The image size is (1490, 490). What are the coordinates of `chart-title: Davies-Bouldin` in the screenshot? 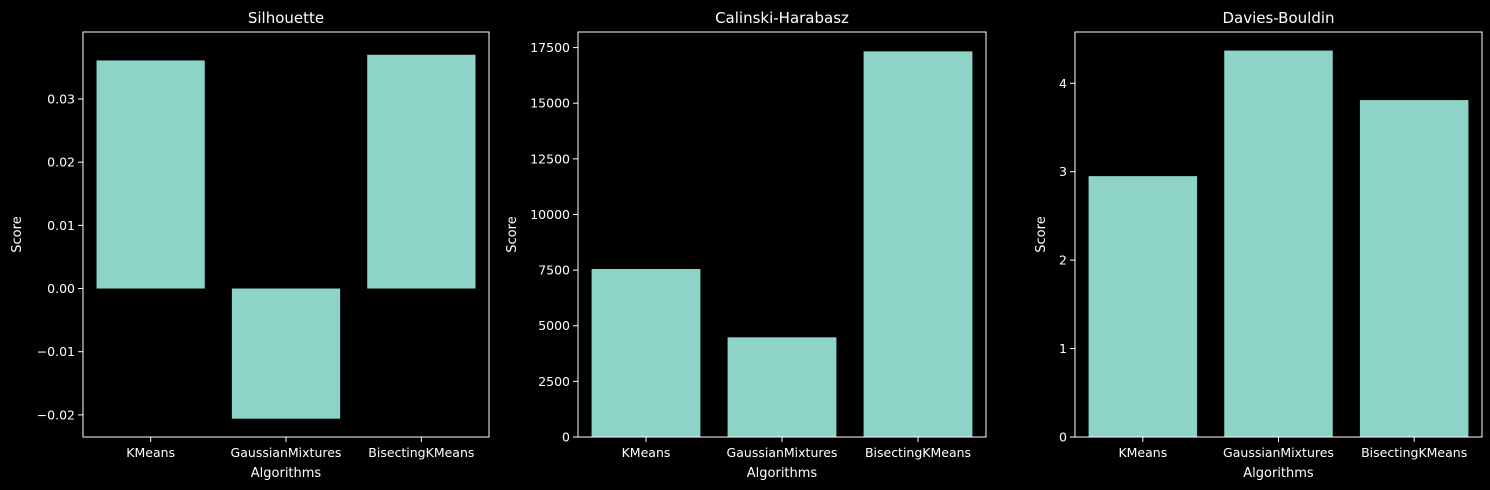 It's located at (1278, 18).